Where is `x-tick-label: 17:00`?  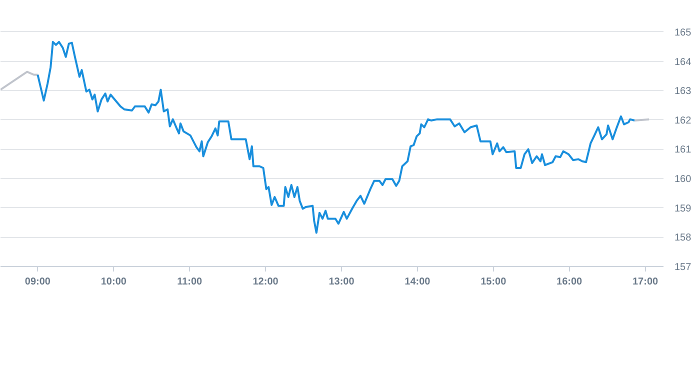 x-tick-label: 17:00 is located at coordinates (645, 282).